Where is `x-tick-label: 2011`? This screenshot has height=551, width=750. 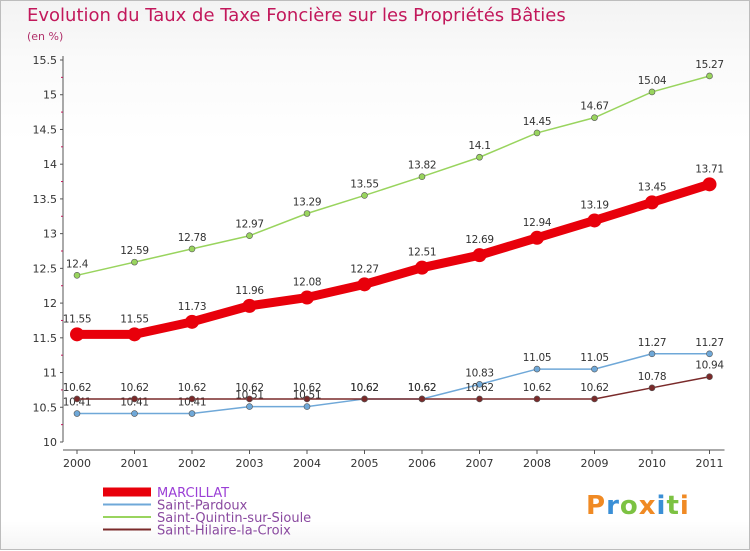
x-tick-label: 2011 is located at coordinates (710, 463).